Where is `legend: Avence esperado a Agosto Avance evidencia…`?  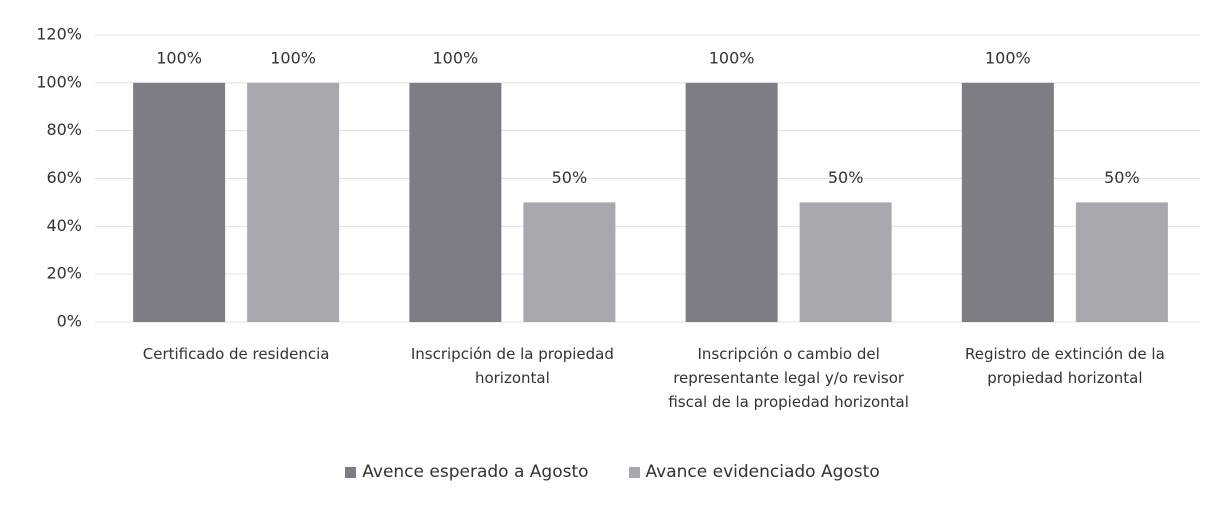
legend: Avence esperado a Agosto Avance evidencia… is located at coordinates (612, 472).